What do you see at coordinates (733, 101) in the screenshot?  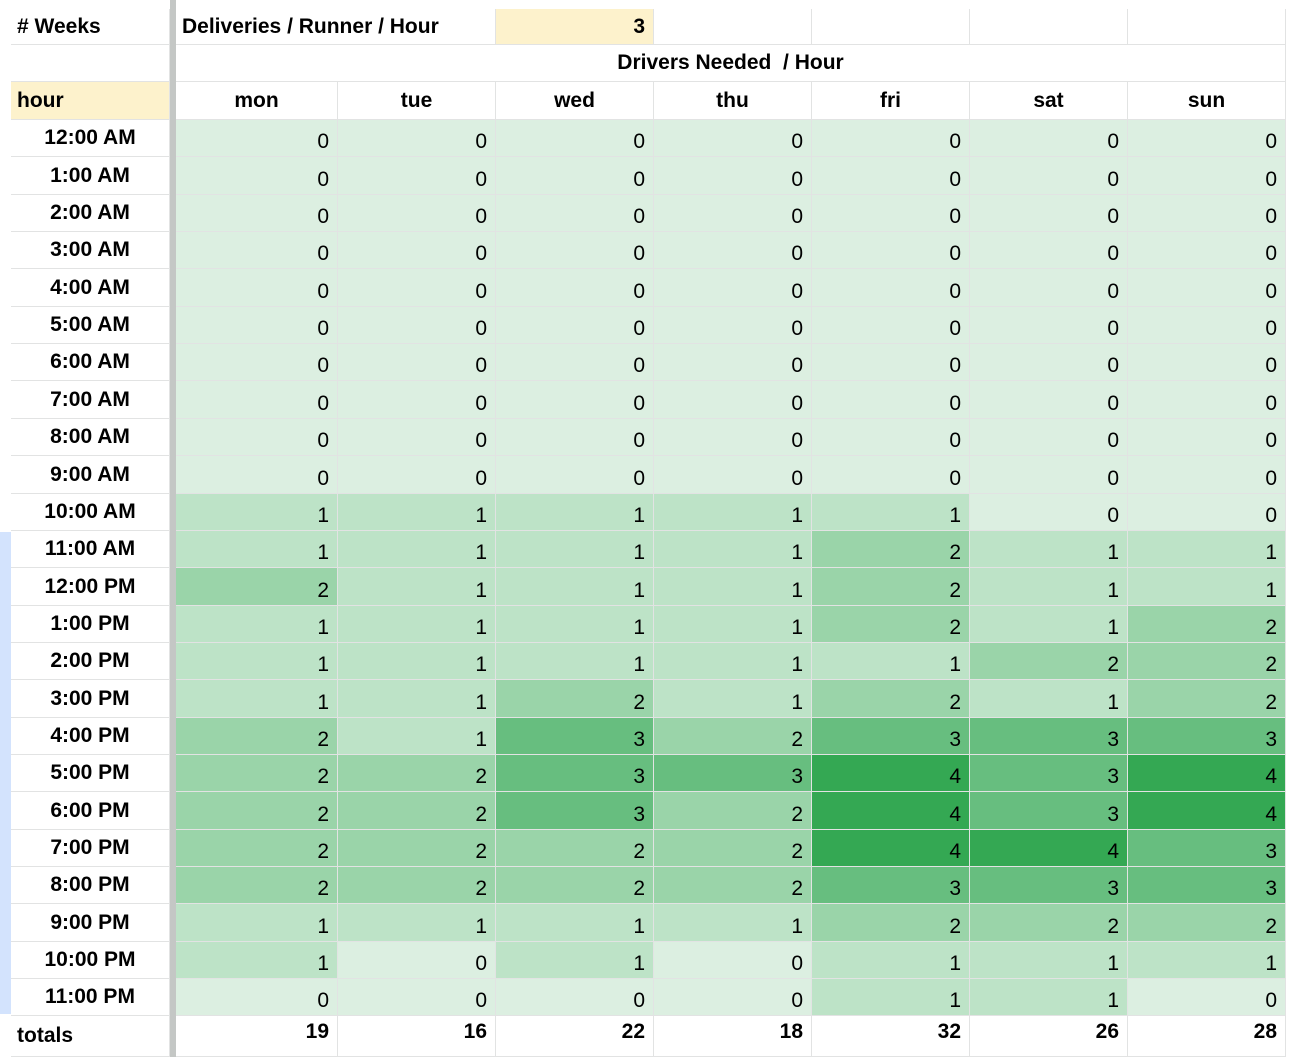 I see `day-header-thu: thu` at bounding box center [733, 101].